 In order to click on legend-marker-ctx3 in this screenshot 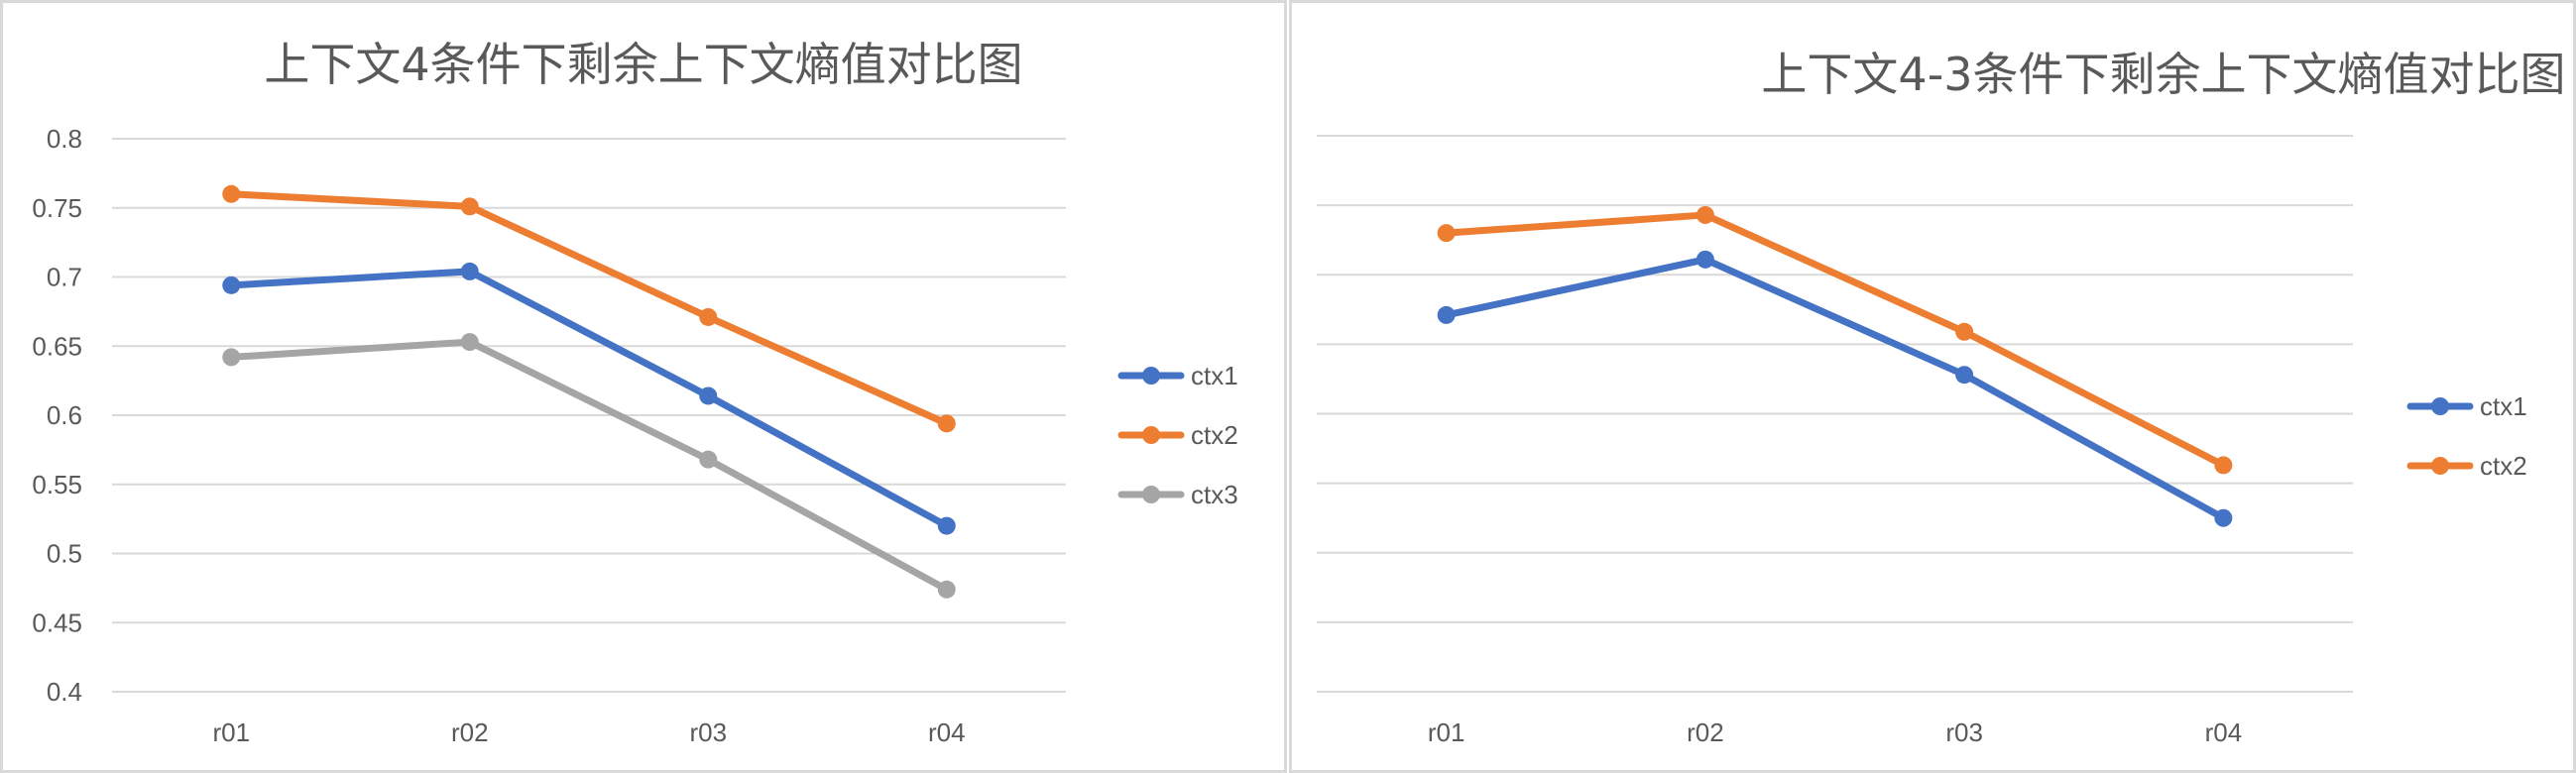, I will do `click(1151, 494)`.